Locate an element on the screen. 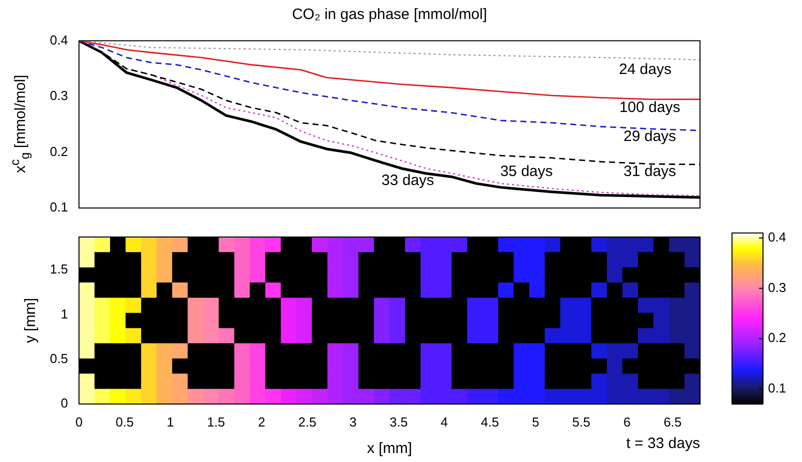 The height and width of the screenshot is (462, 802). series-label: 35 days is located at coordinates (526, 171).